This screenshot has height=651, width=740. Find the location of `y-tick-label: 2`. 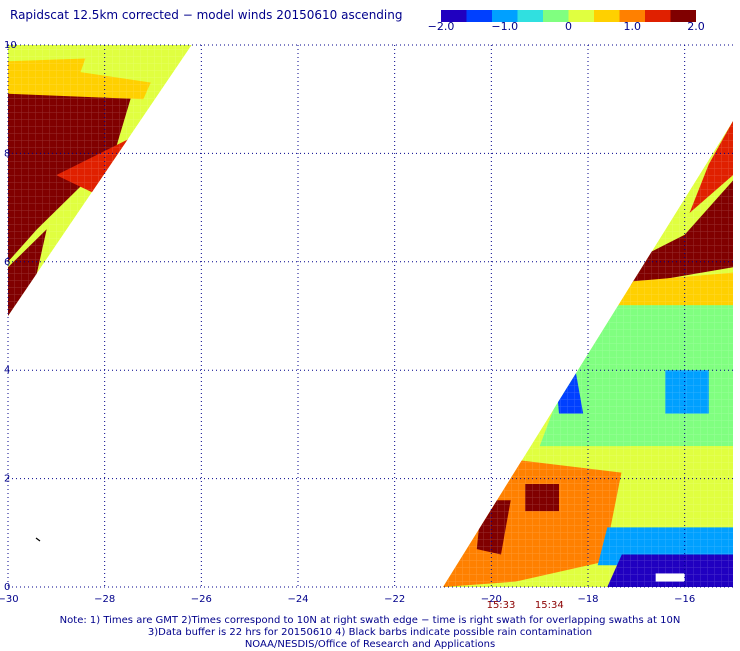

y-tick-label: 2 is located at coordinates (7, 479).